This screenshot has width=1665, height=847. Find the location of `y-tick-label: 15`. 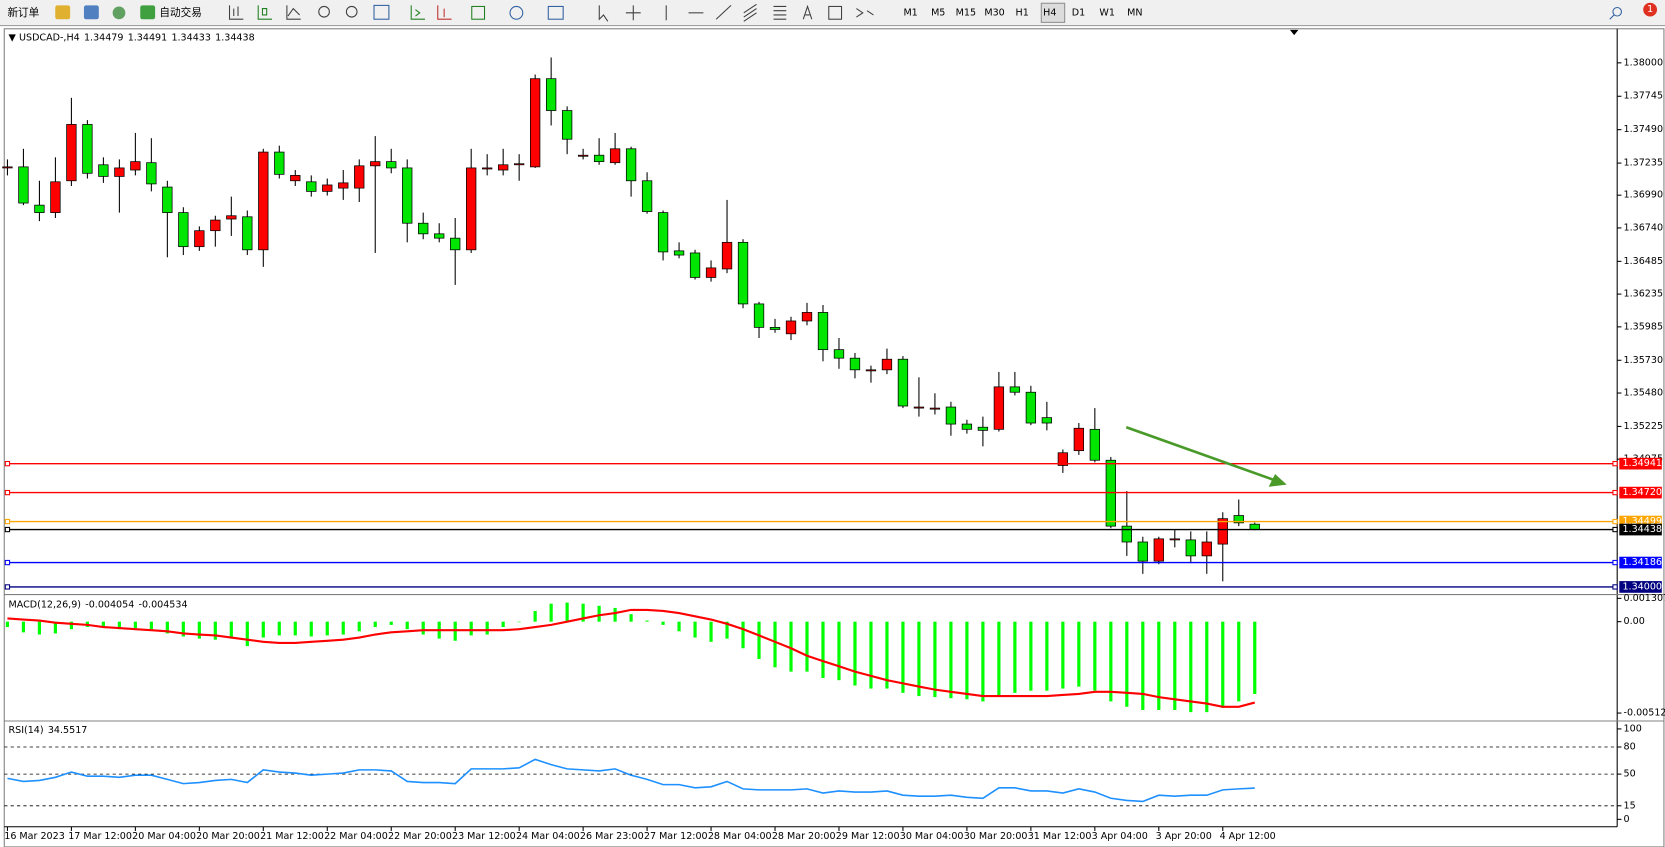

y-tick-label: 15 is located at coordinates (1630, 805).